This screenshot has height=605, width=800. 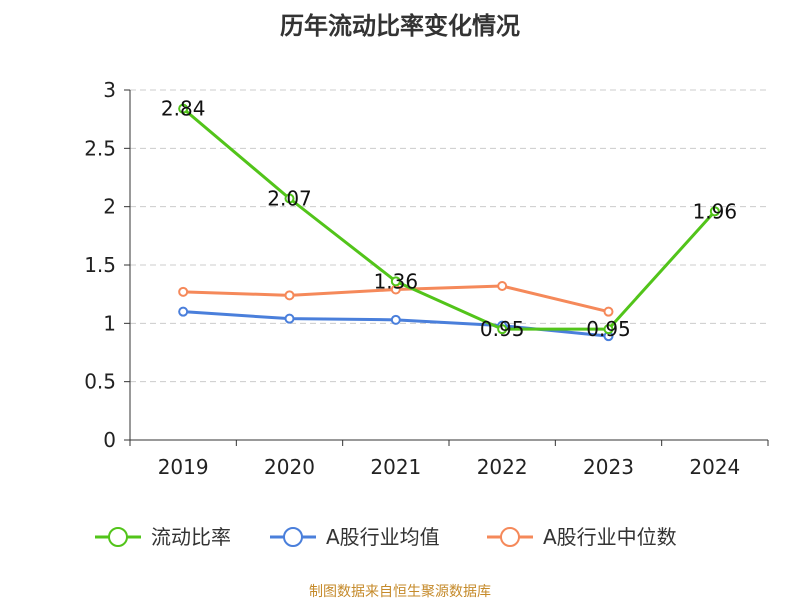 What do you see at coordinates (183, 467) in the screenshot?
I see `x-tick-label: 2019` at bounding box center [183, 467].